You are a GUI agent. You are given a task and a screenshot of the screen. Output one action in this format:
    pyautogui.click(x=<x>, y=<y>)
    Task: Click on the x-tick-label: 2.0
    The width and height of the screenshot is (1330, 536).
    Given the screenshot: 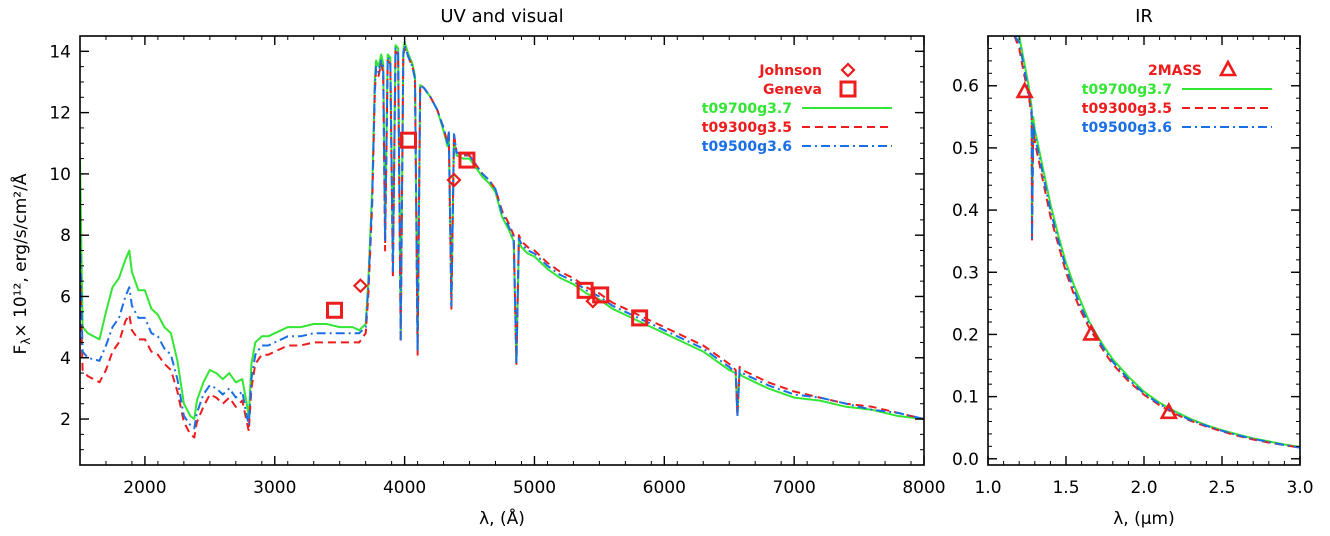 What is the action you would take?
    pyautogui.click(x=1143, y=488)
    